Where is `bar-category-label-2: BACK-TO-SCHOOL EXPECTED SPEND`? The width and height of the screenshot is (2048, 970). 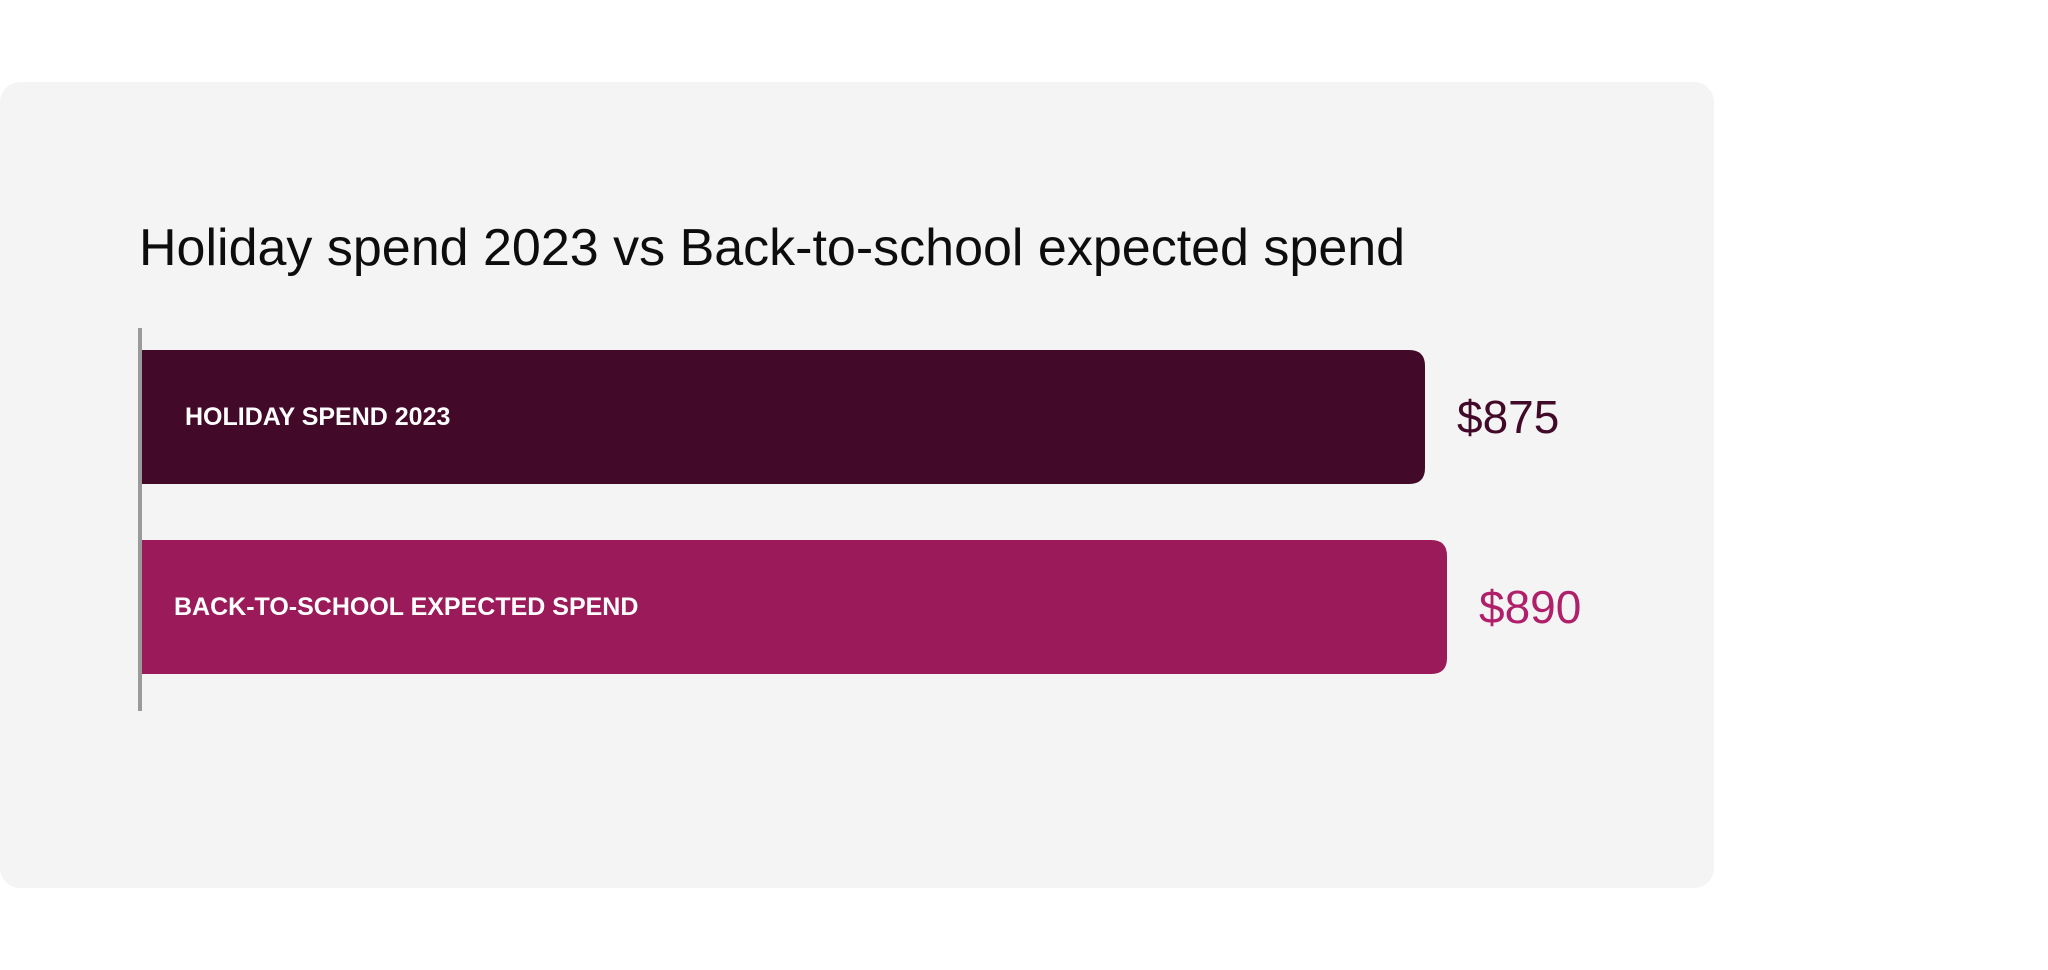
bar-category-label-2: BACK-TO-SCHOOL EXPECTED SPEND is located at coordinates (406, 607).